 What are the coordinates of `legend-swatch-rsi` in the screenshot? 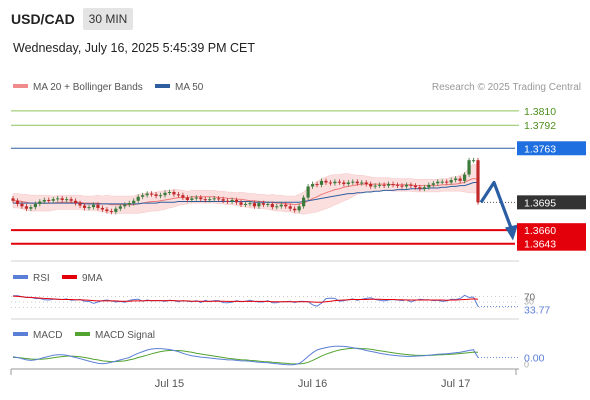 It's located at (20, 277).